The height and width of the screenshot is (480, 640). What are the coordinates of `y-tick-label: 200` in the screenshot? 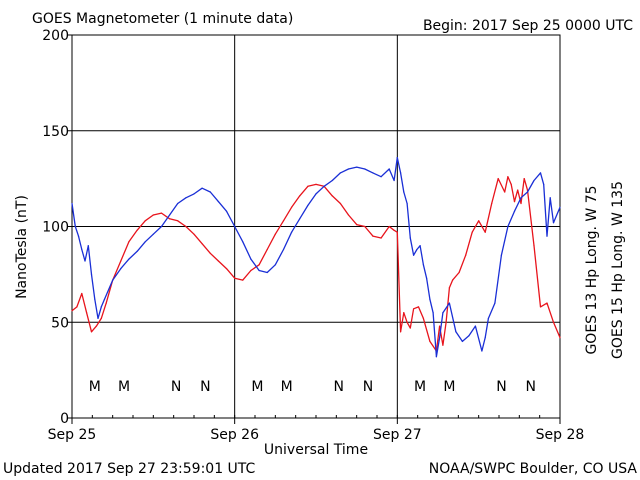 It's located at (55, 36).